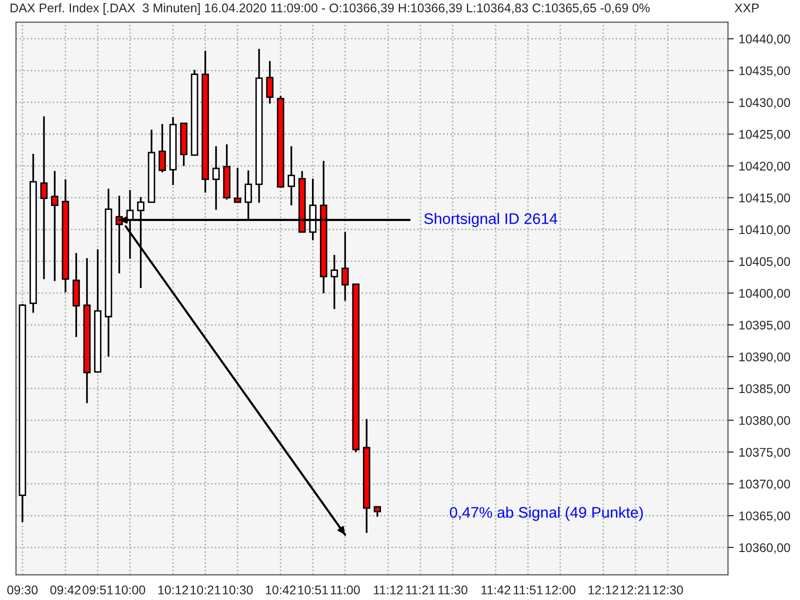  What do you see at coordinates (313, 590) in the screenshot?
I see `x-tick-label: 10:51` at bounding box center [313, 590].